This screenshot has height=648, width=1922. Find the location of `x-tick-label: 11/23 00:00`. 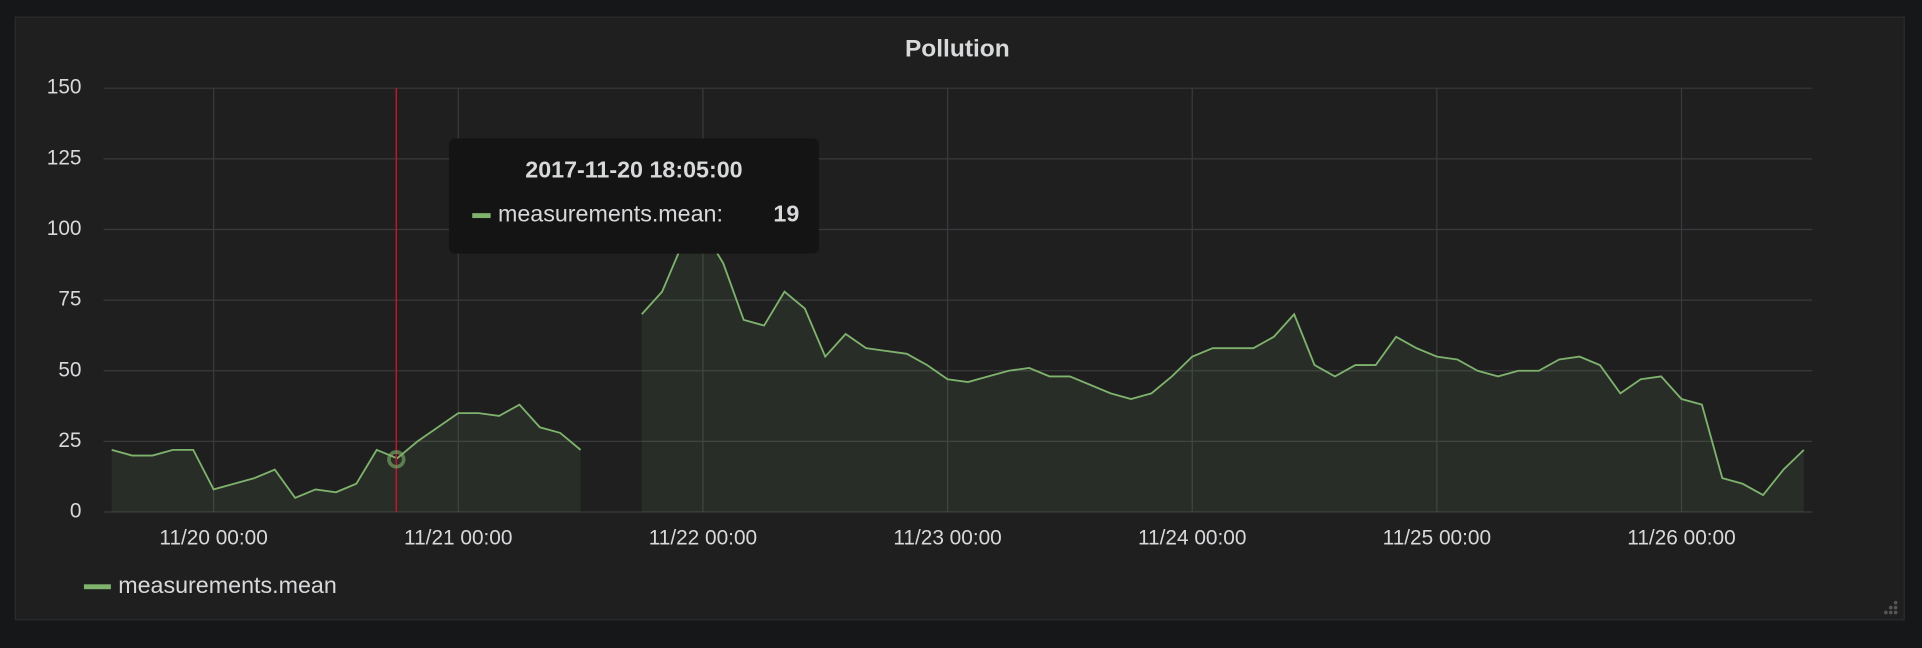

x-tick-label: 11/23 00:00 is located at coordinates (947, 537).